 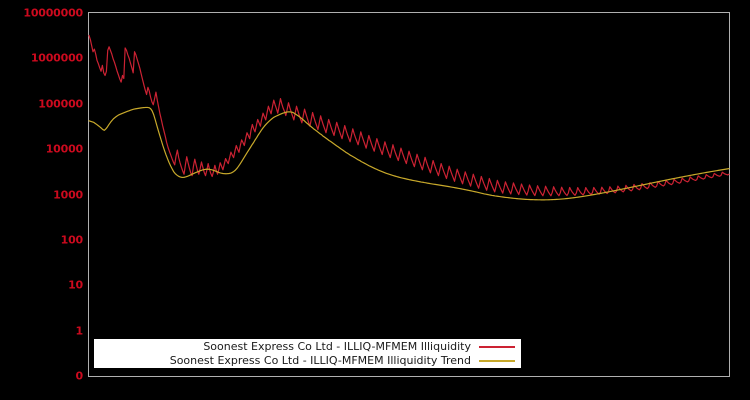 What do you see at coordinates (60, 104) in the screenshot?
I see `y-axis-tick-label: 100000` at bounding box center [60, 104].